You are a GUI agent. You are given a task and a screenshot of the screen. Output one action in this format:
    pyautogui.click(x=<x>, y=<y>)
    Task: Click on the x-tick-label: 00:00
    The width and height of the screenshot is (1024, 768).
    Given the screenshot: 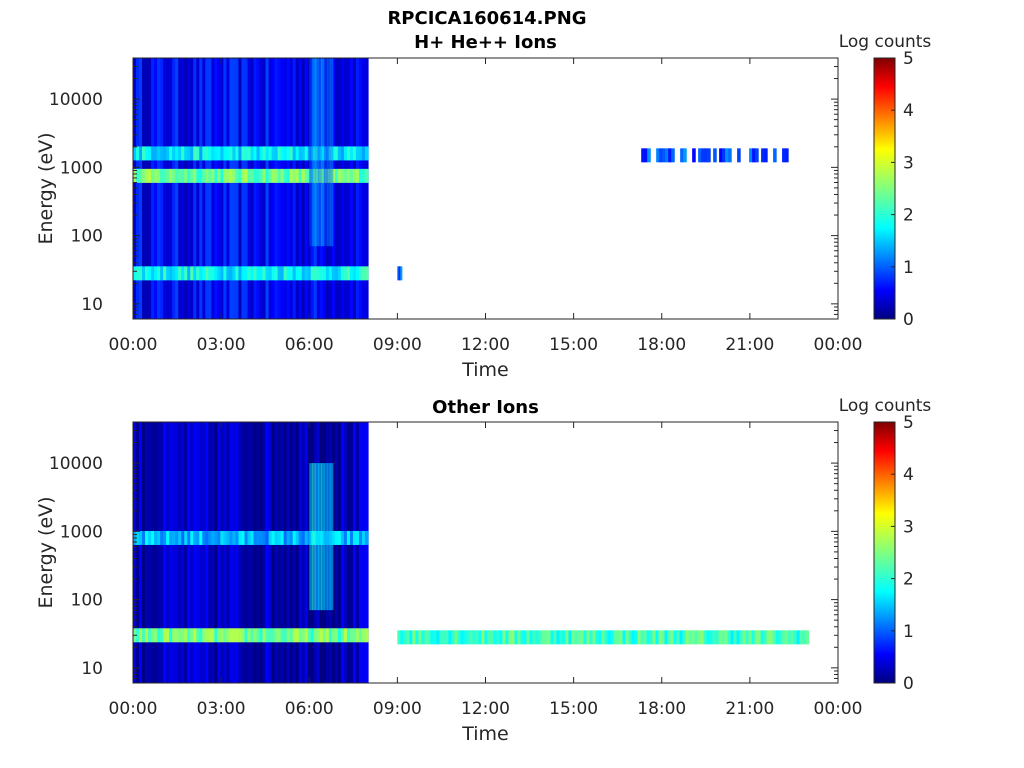 What is the action you would take?
    pyautogui.click(x=838, y=345)
    